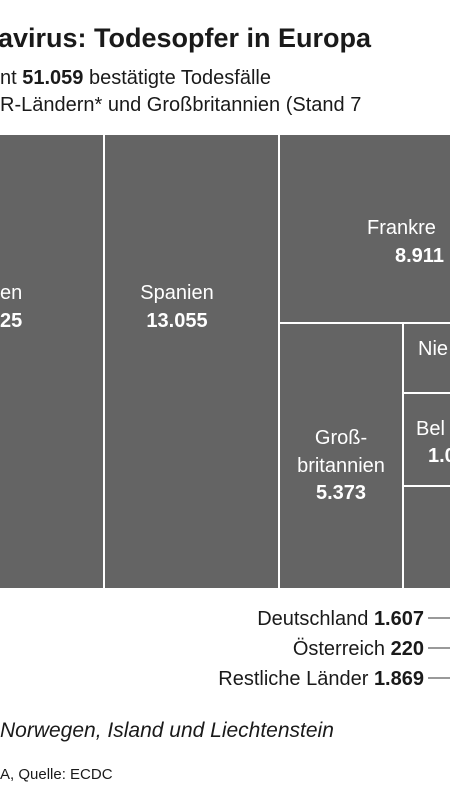  What do you see at coordinates (56, 774) in the screenshot?
I see `source: A, Quelle: ECDC` at bounding box center [56, 774].